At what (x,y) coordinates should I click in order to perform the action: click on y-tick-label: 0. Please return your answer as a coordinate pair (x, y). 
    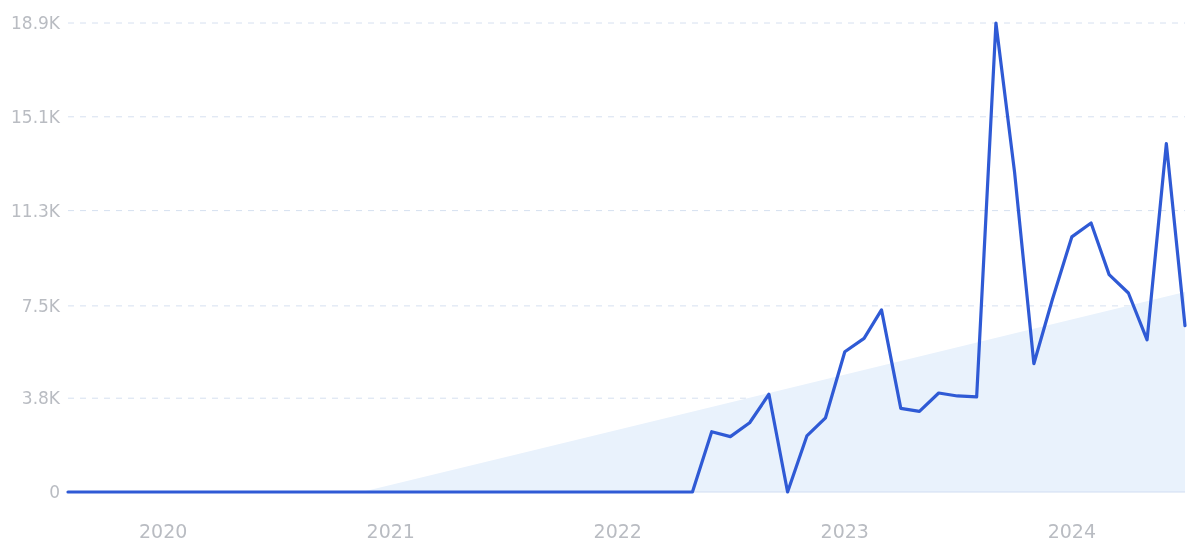
    Looking at the image, I should click on (54, 491).